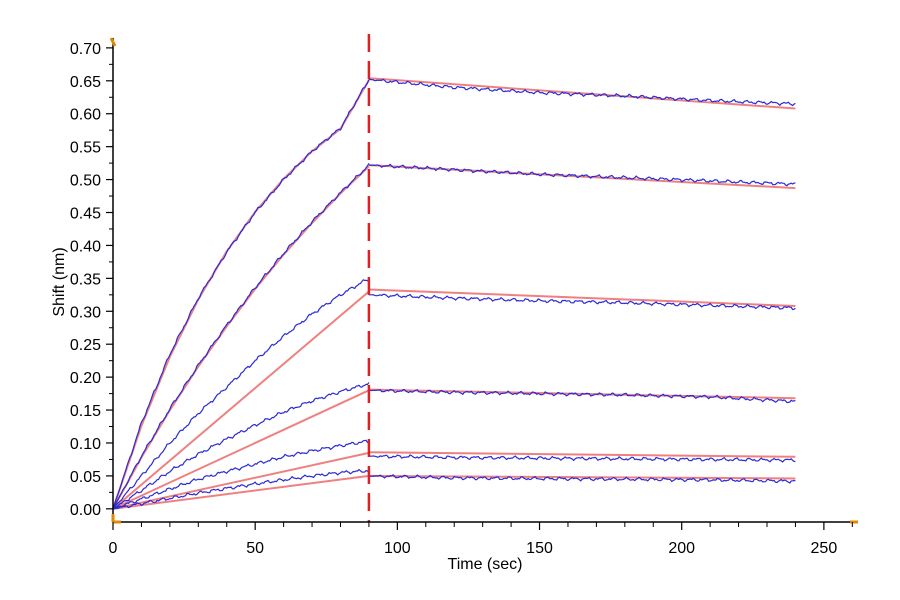  I want to click on x-axis-ticks: 0 50 100 150 200 250, so click(481, 539).